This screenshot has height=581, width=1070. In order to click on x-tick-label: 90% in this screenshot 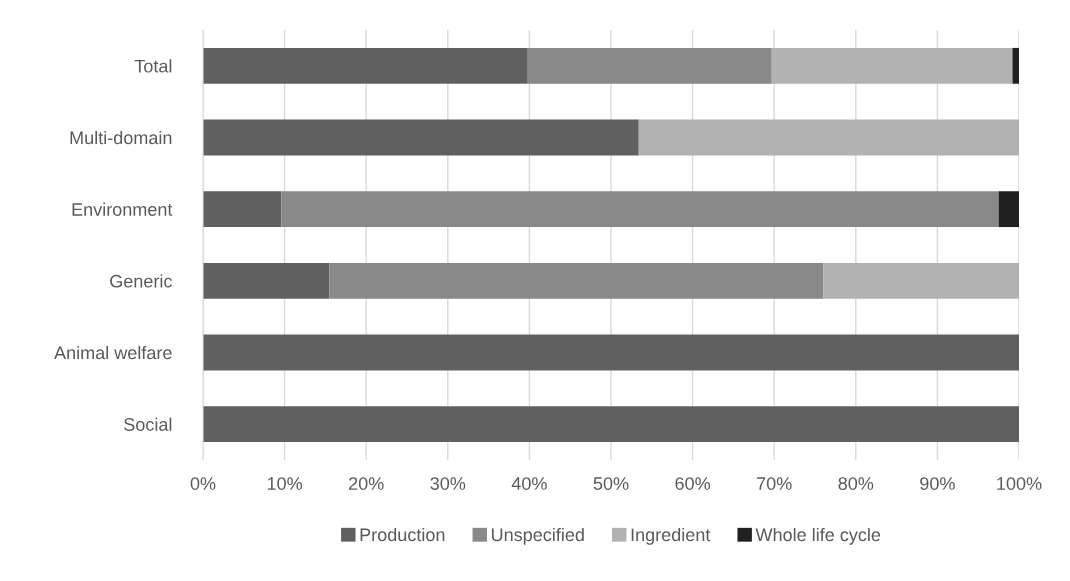, I will do `click(937, 483)`.